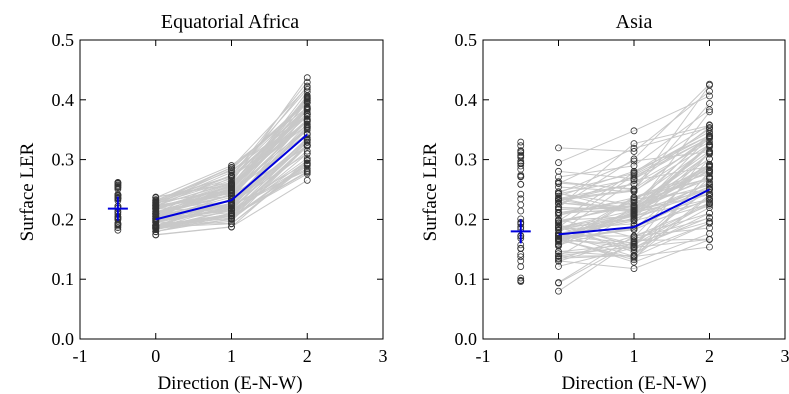  I want to click on x-axis-label: Direction (E-N-W), so click(633, 383).